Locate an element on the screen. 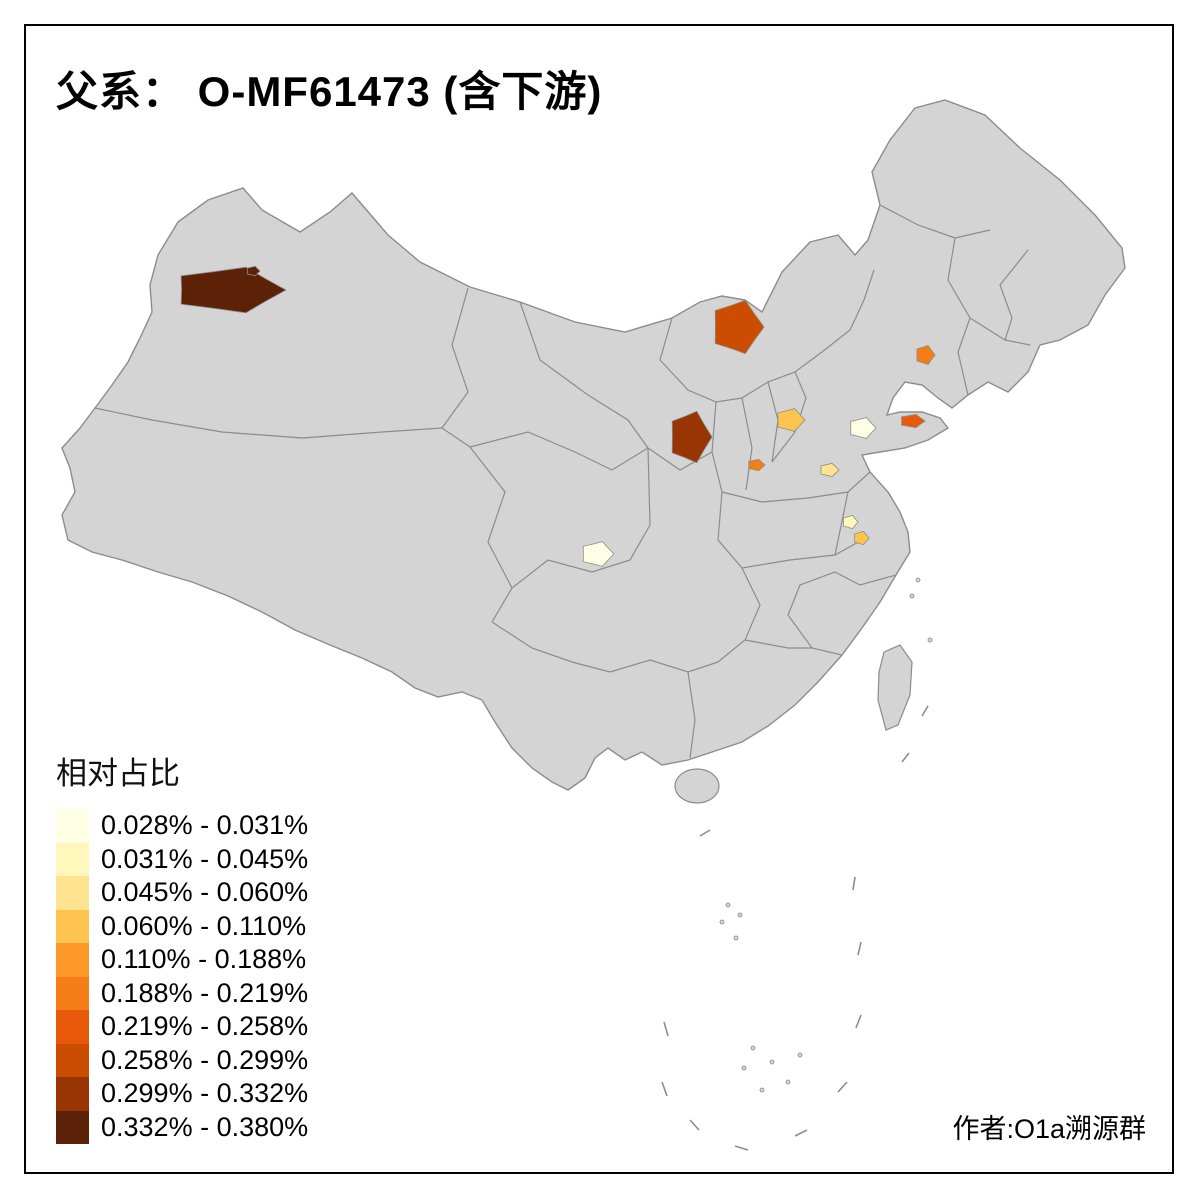 The image size is (1200, 1200). legend-item: 0.031% - 0.045% is located at coordinates (182, 859).